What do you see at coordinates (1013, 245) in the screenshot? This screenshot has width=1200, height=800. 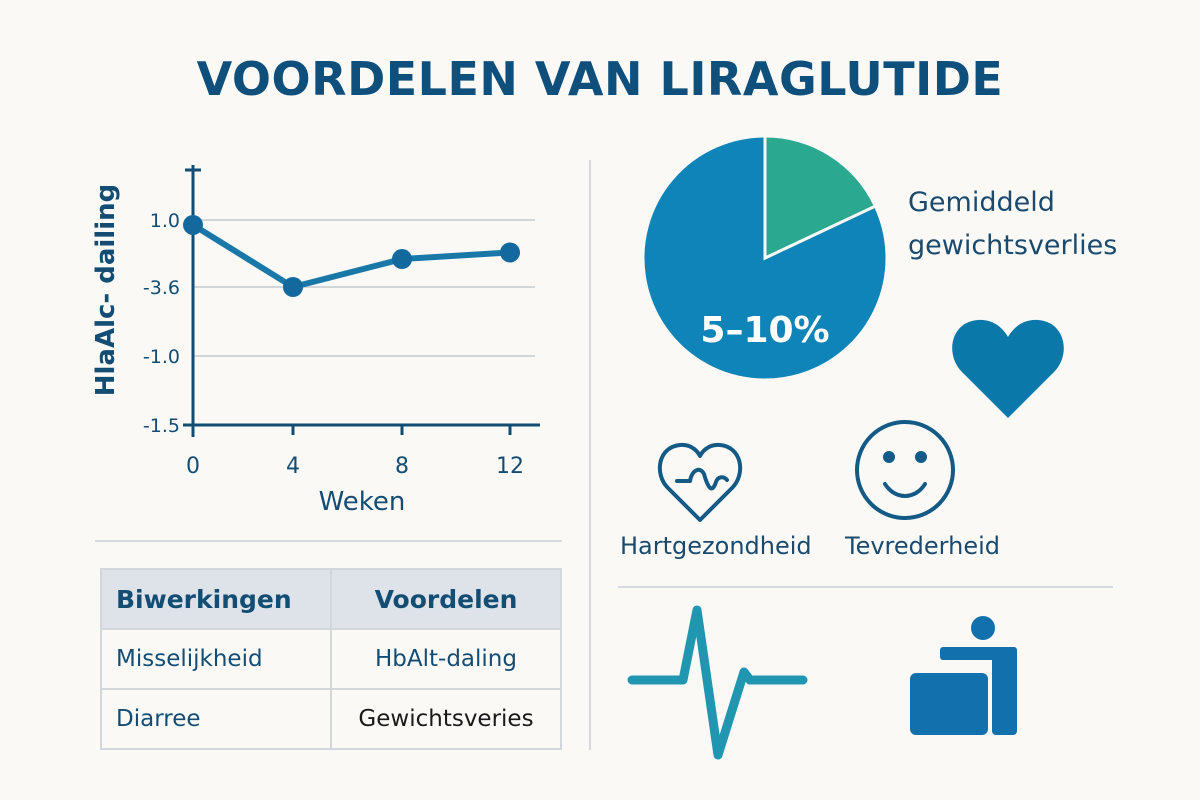 I see `pie-caption-line2: gewichtsverlies` at bounding box center [1013, 245].